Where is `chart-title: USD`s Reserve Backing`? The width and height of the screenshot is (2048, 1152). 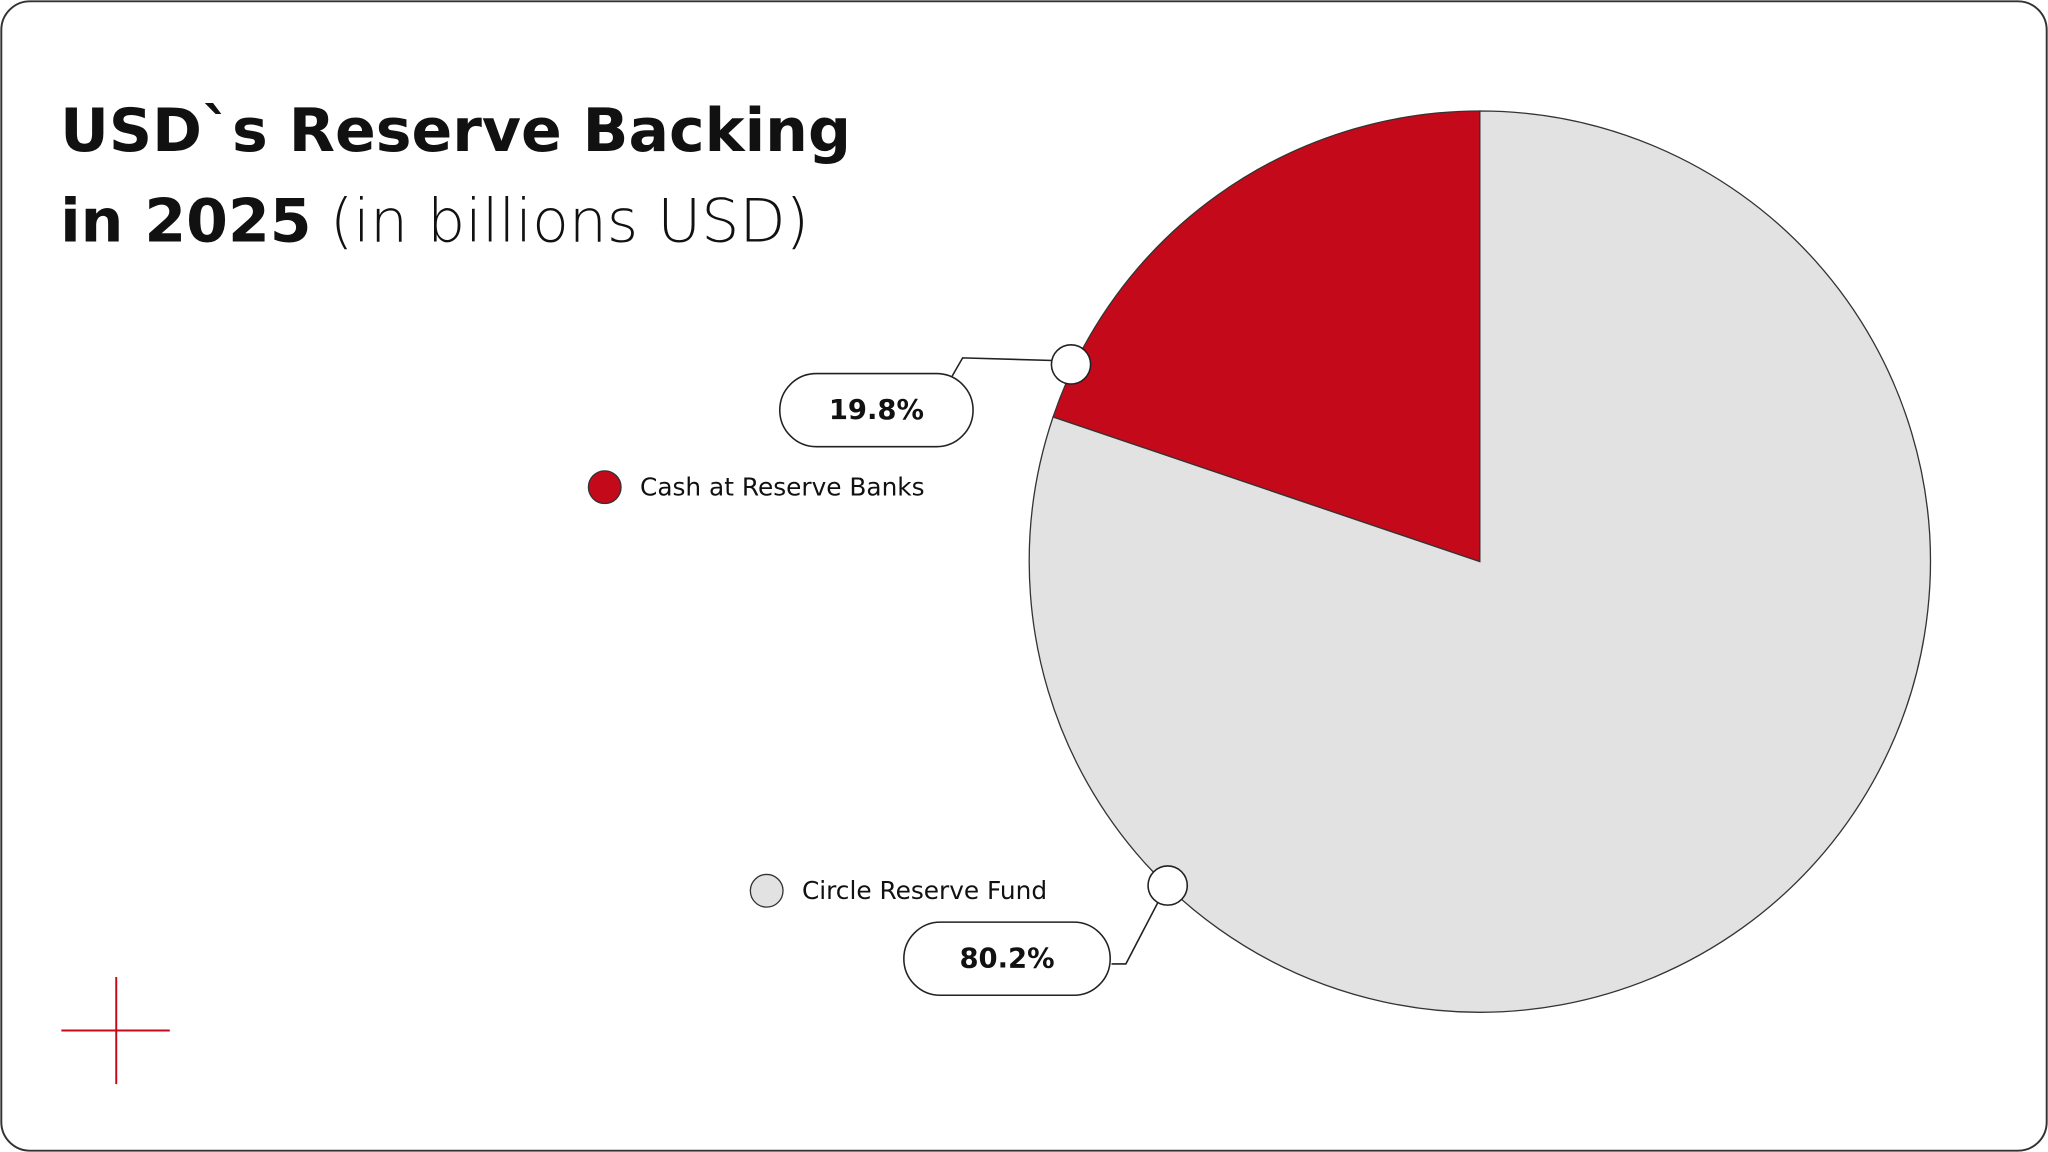
chart-title: USD`s Reserve Backing is located at coordinates (455, 131).